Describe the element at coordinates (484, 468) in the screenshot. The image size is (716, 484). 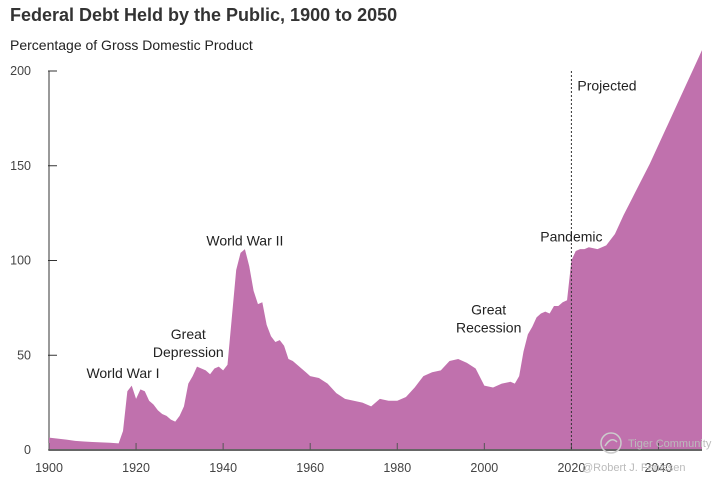
I see `x-tick-label: 2000` at that location.